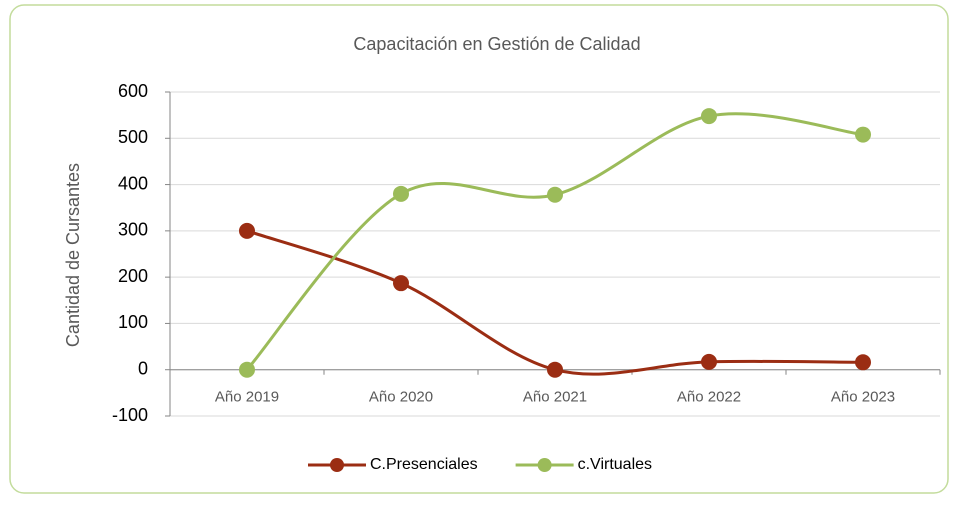 The image size is (957, 505). What do you see at coordinates (615, 464) in the screenshot?
I see `legend-label: c.Virtuales` at bounding box center [615, 464].